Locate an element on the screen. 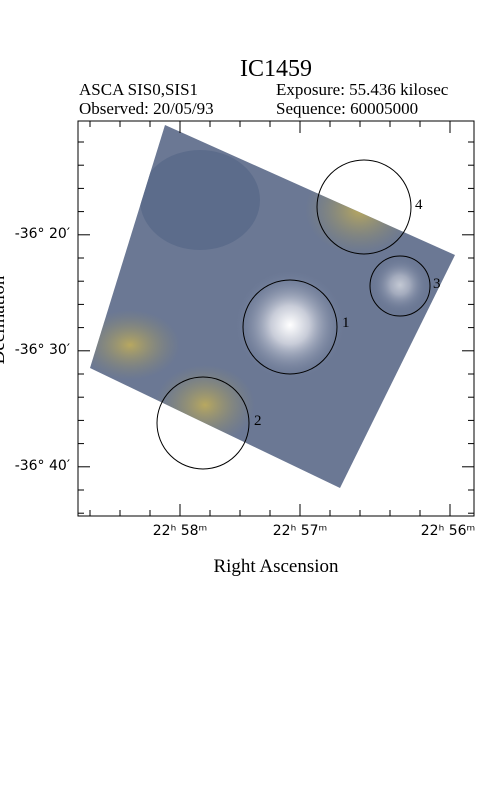 This screenshot has width=486, height=797. x-tick-label: 22ʰ 57ᵐ is located at coordinates (300, 531).